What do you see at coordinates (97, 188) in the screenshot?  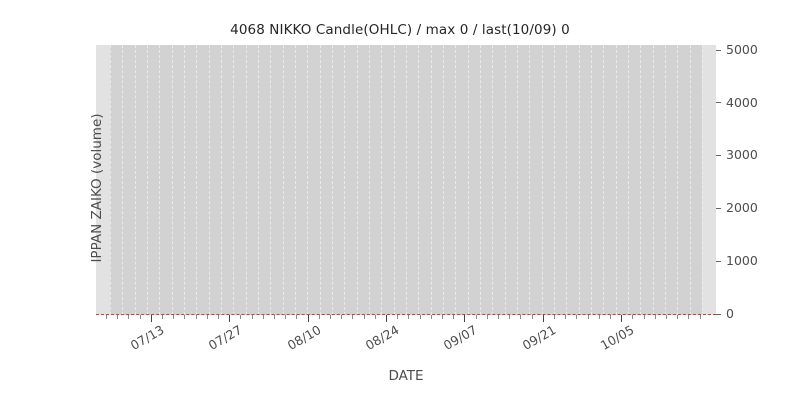 I see `y-axis-title: IPPAN ZAIKO (volume)` at bounding box center [97, 188].